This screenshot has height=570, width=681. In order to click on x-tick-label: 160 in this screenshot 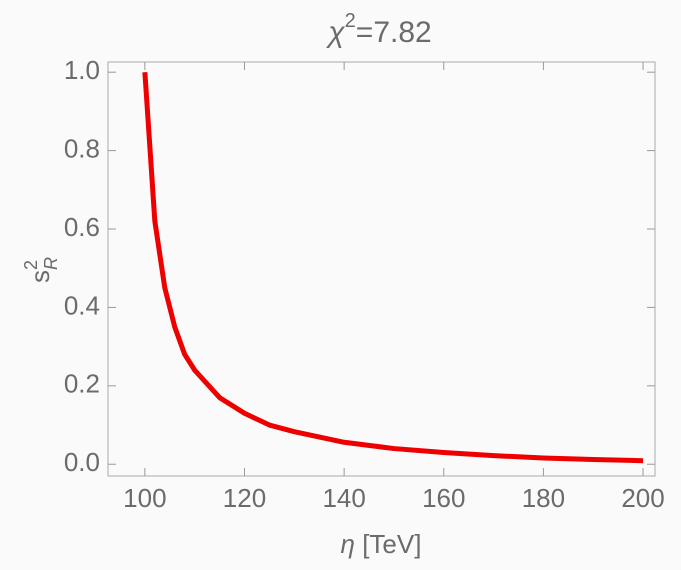, I will do `click(443, 498)`.